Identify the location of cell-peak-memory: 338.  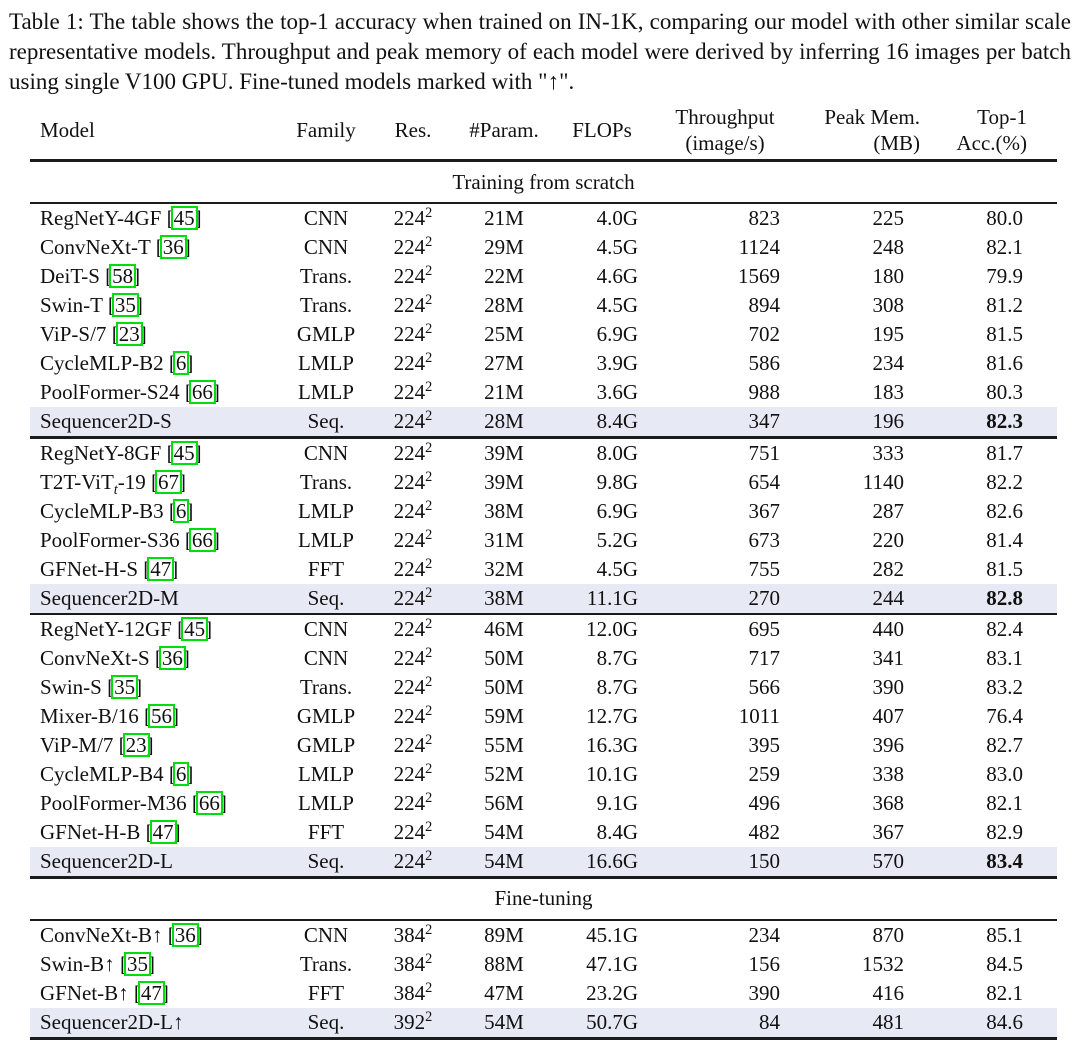
(888, 774).